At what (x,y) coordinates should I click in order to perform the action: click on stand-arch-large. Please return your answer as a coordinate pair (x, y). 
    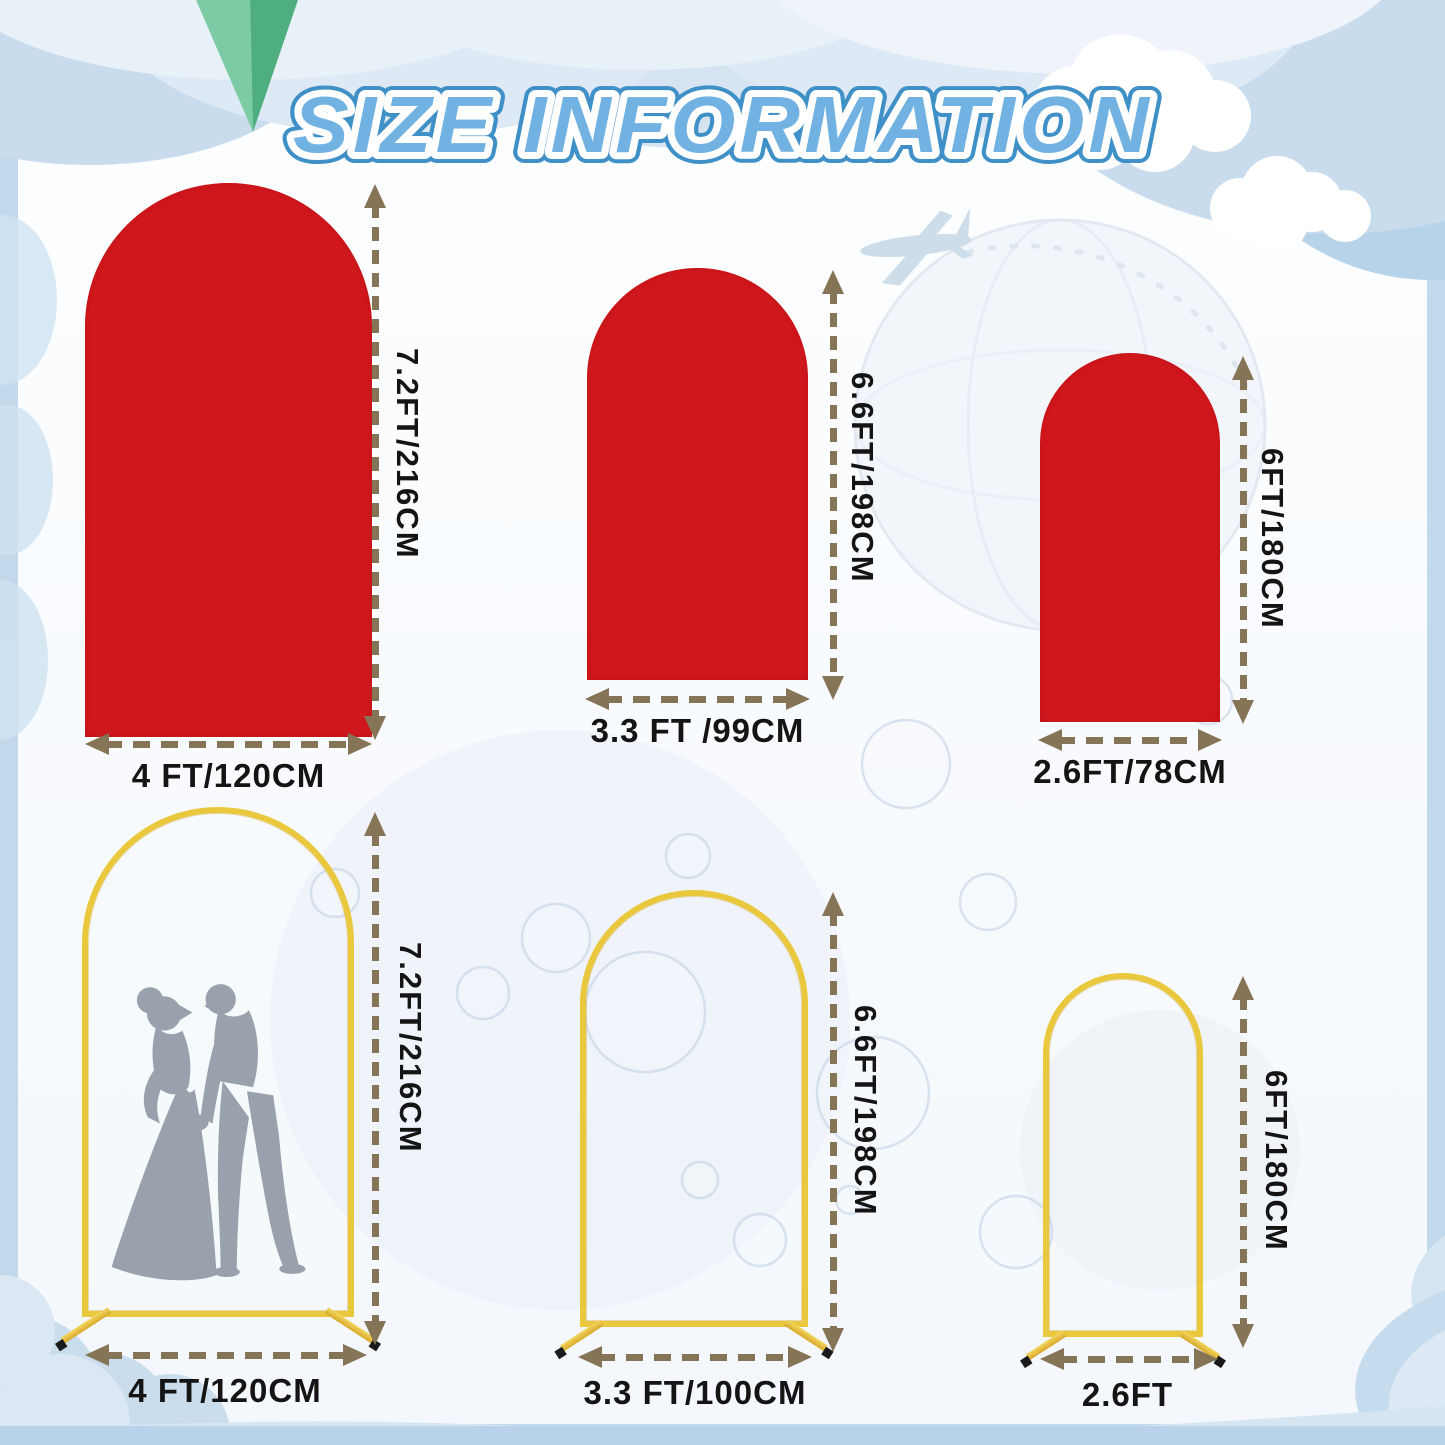
    Looking at the image, I should click on (218, 1062).